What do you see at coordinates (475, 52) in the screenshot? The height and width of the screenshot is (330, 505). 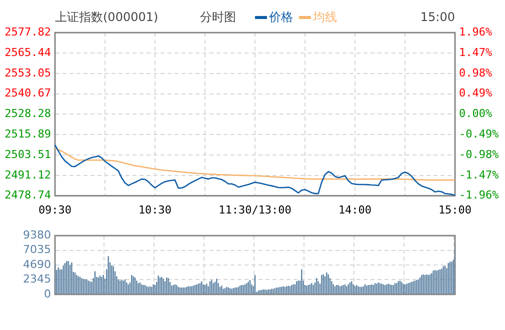 I see `y2-tick-label: 1.47%` at bounding box center [475, 52].